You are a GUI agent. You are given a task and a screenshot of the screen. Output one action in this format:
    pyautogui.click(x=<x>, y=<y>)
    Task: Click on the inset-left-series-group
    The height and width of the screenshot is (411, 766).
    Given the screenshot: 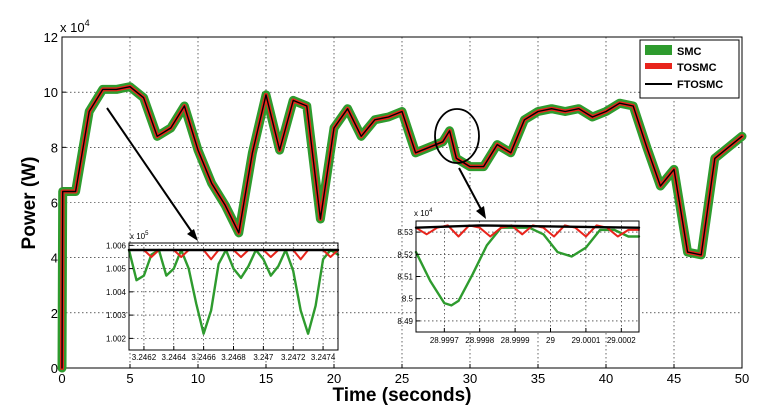 What is the action you would take?
    pyautogui.click(x=233, y=291)
    